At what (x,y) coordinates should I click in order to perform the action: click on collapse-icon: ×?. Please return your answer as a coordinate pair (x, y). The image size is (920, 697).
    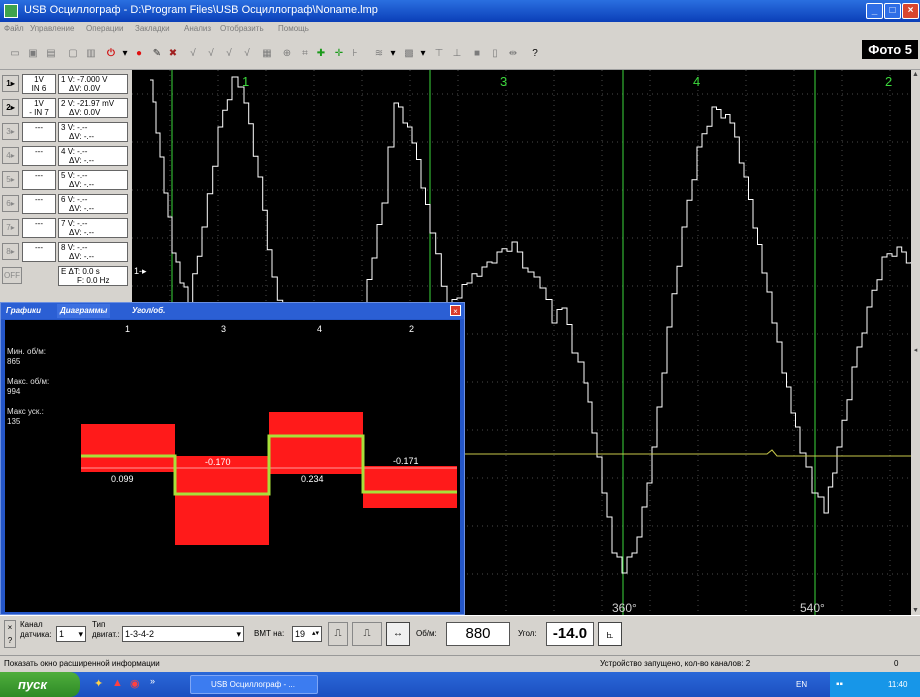
    Looking at the image, I should click on (10, 634).